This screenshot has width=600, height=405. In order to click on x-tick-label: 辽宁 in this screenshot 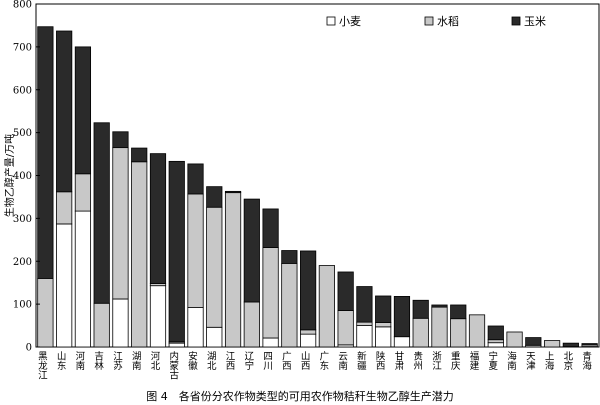, I will do `click(248, 360)`.